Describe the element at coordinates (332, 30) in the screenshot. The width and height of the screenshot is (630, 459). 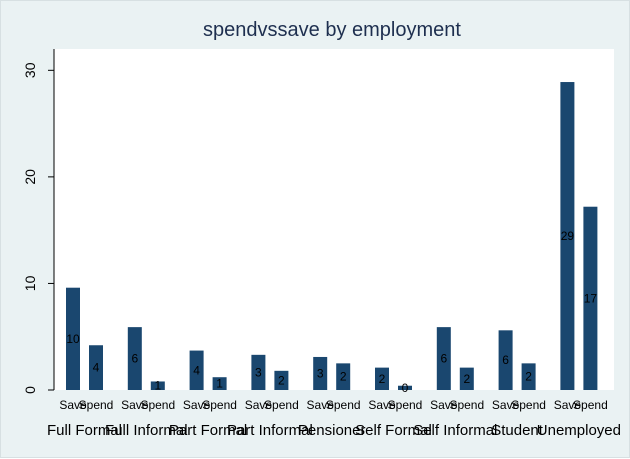
I see `chart-title: spendvssave by employment` at that location.